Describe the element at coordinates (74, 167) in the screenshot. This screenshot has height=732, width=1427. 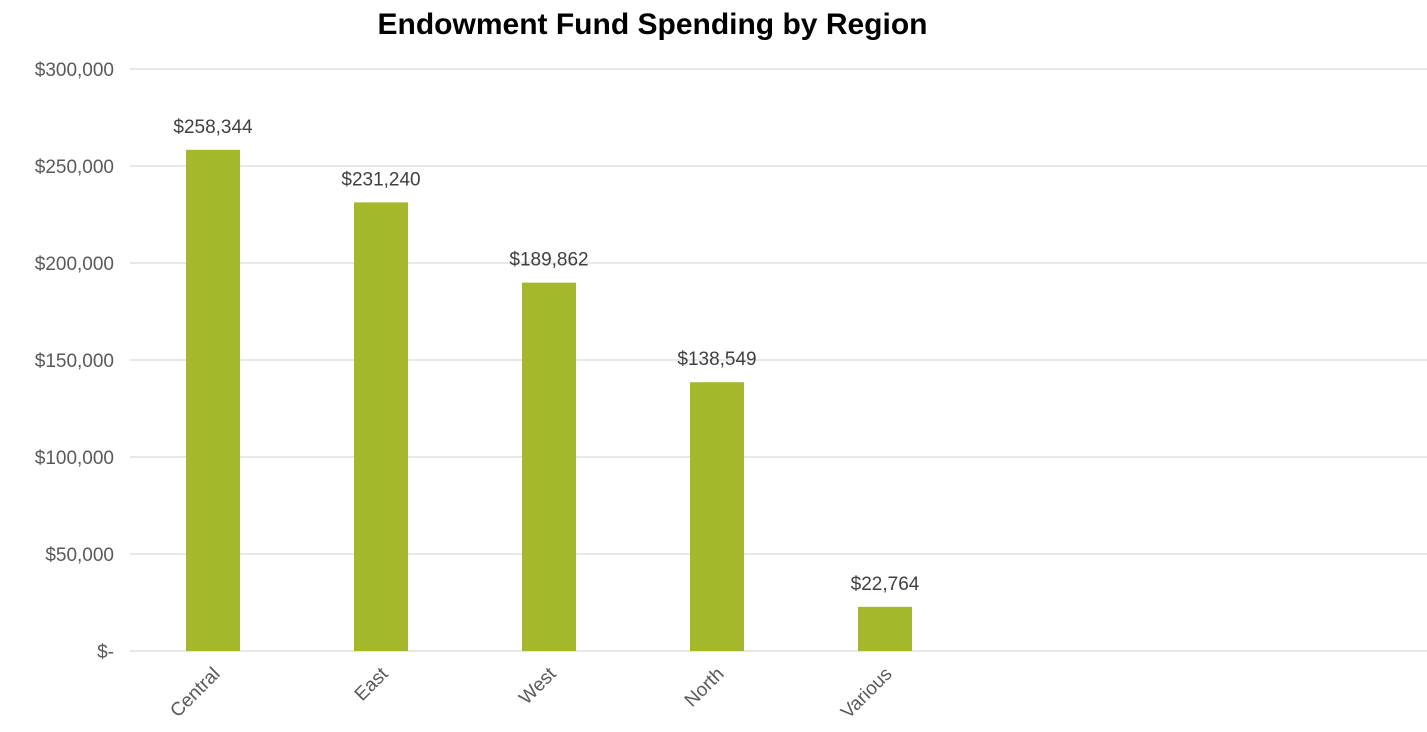
I see `y-tick-label: $250,000` at that location.